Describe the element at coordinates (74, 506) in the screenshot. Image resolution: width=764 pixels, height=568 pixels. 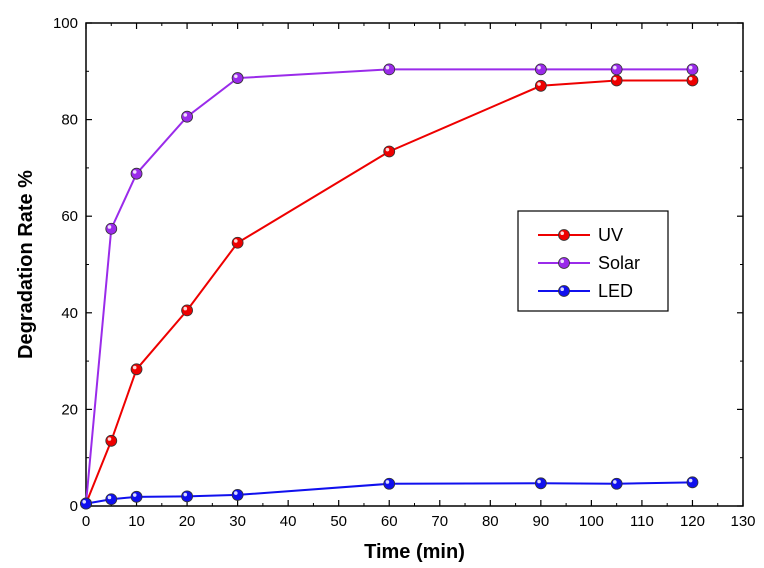
I see `y-tick-label: 0` at that location.